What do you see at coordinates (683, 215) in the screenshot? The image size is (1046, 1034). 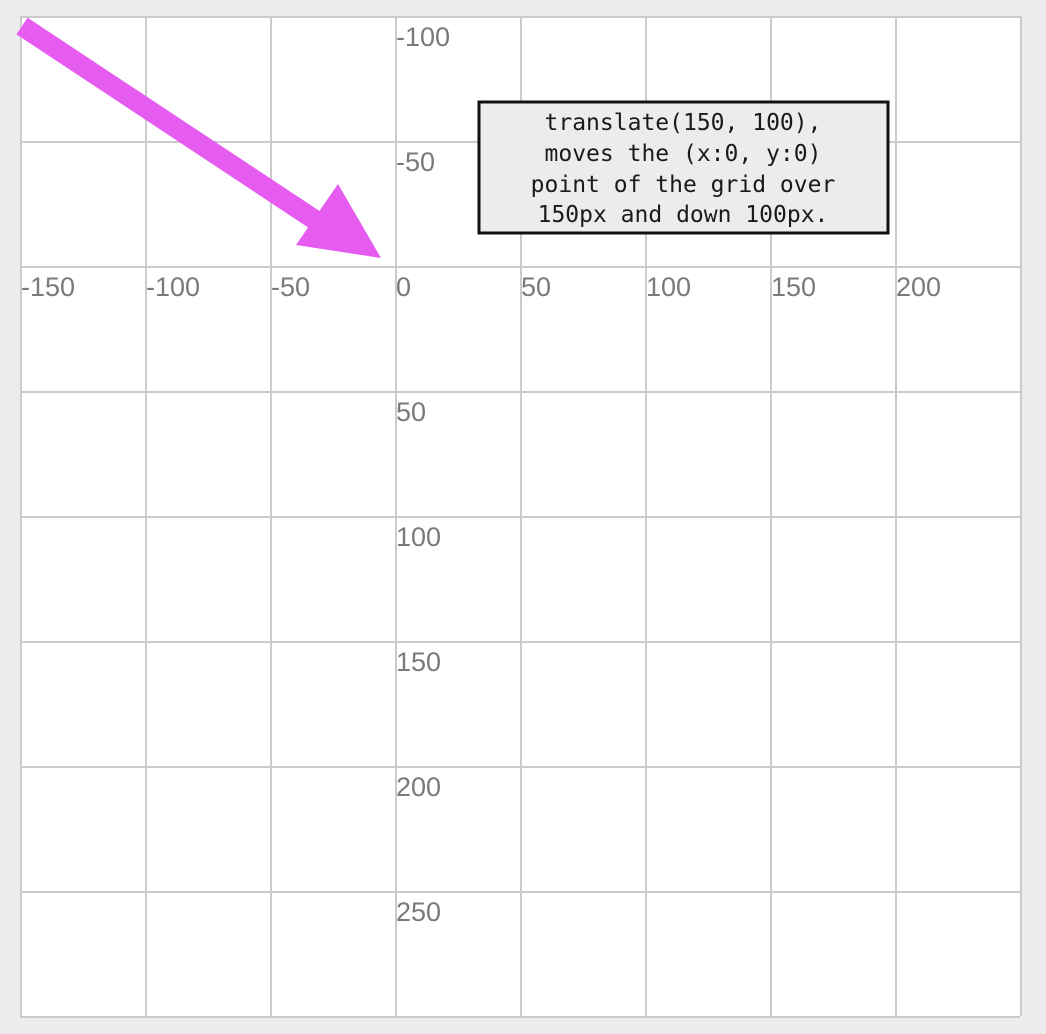 I see `callout-line-4: 150px and down 100px.` at bounding box center [683, 215].